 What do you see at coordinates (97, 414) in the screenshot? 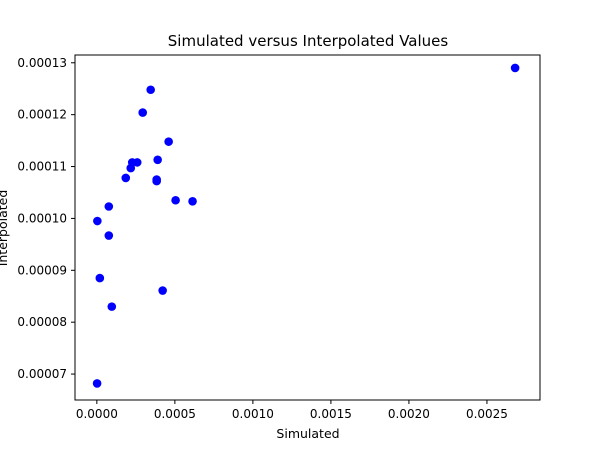
I see `x-tick-label-0: 0.0000` at bounding box center [97, 414].